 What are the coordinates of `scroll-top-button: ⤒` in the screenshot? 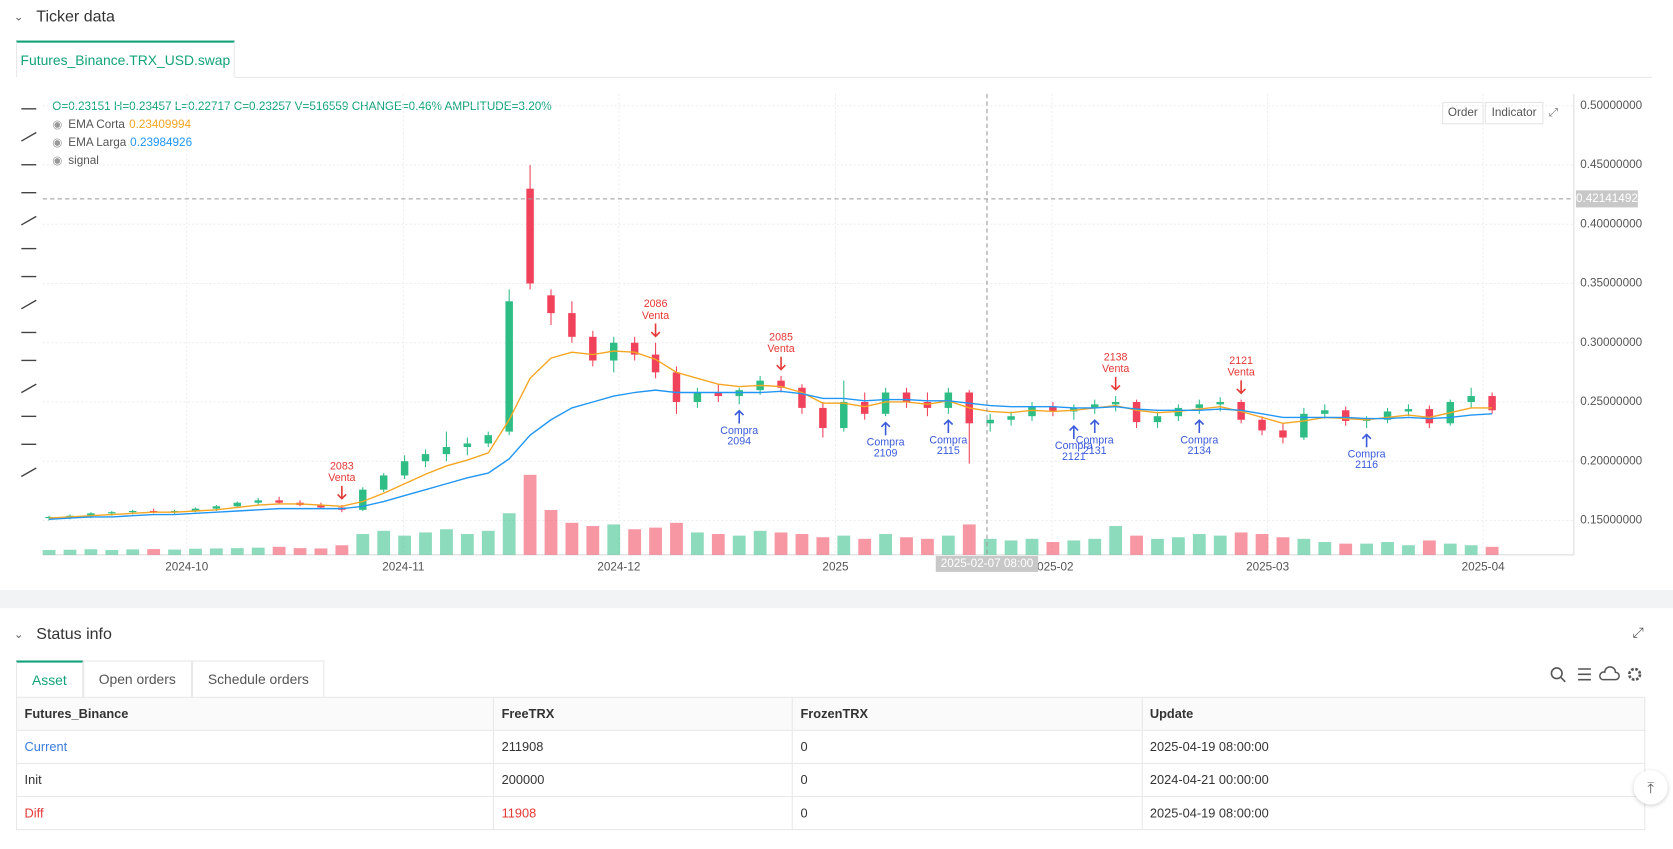 It's located at (1650, 787).